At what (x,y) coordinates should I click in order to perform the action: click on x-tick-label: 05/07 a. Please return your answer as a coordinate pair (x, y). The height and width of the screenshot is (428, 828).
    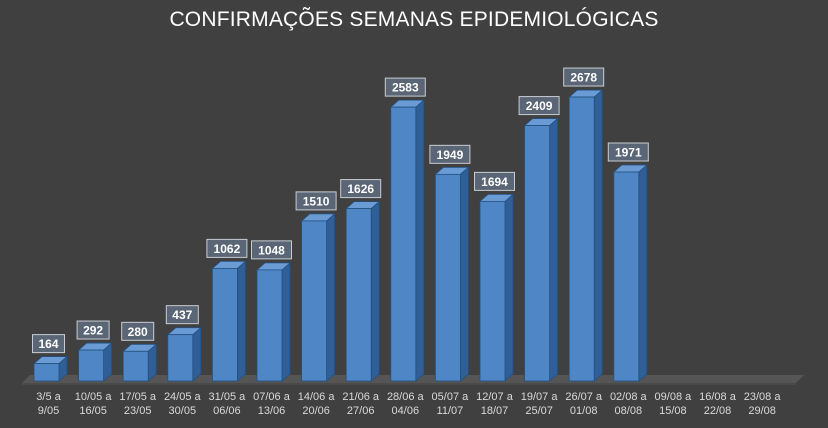
    Looking at the image, I should click on (451, 397).